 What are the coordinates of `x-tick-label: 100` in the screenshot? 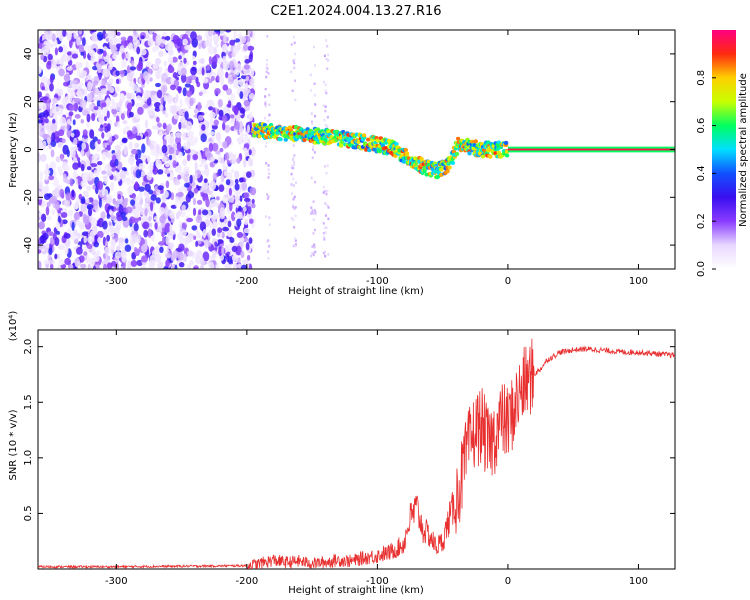 It's located at (638, 581).